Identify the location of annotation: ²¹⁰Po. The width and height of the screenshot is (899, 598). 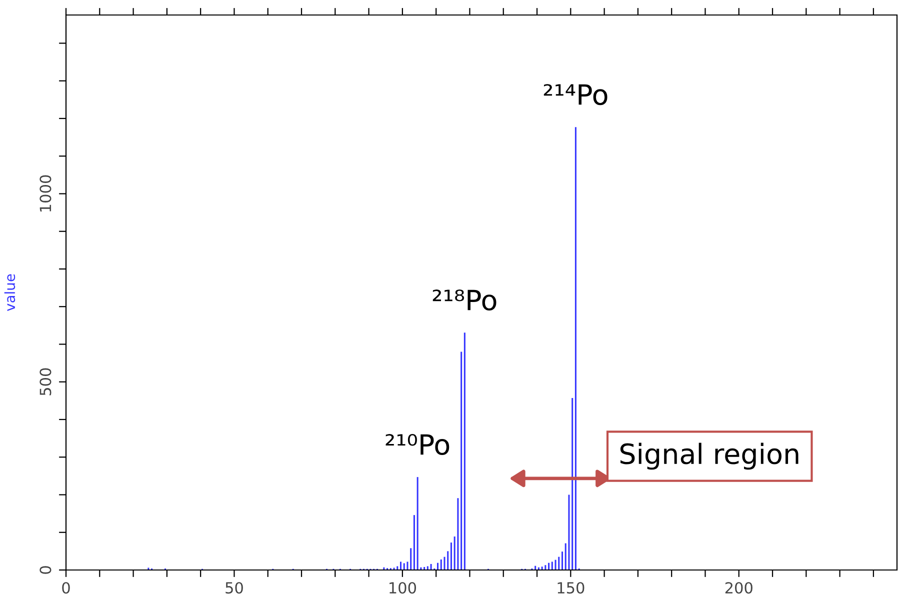
(418, 445).